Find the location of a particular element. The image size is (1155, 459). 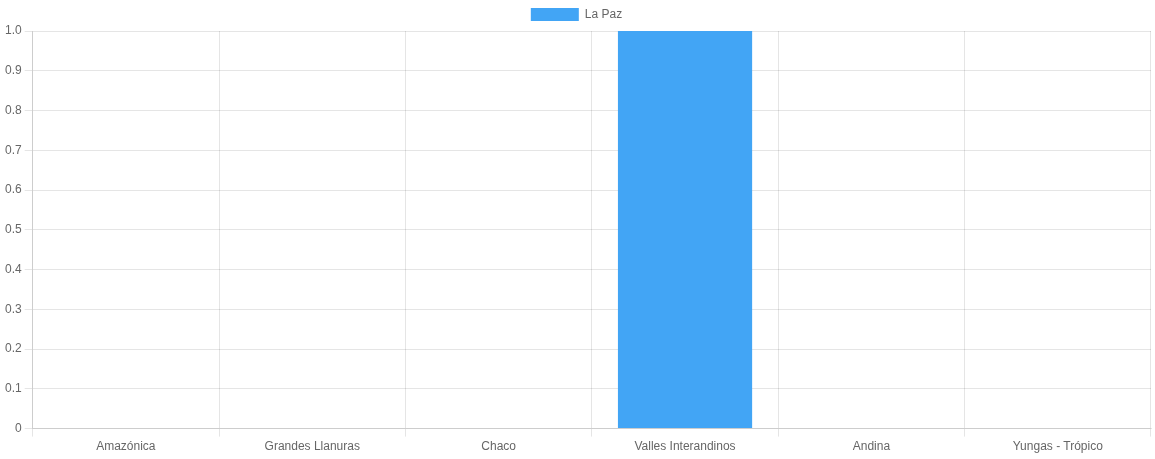

y-tick-label: 0.3 is located at coordinates (13, 308).